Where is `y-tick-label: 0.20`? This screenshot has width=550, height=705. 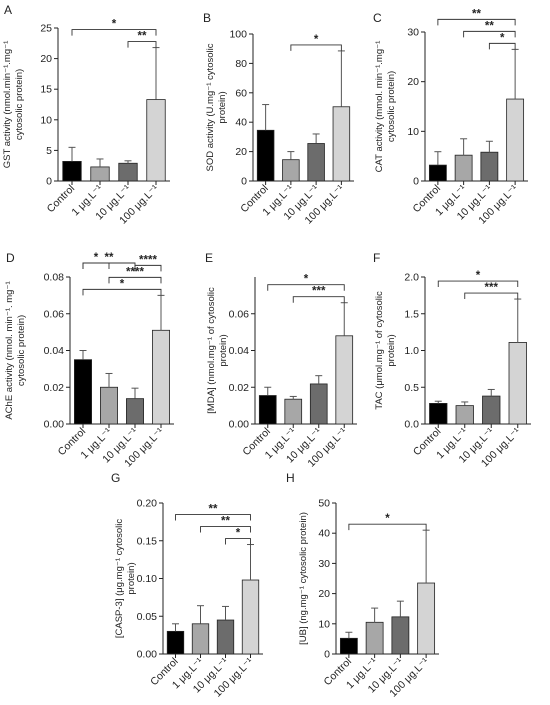
y-tick-label: 0.20 is located at coordinates (147, 504).